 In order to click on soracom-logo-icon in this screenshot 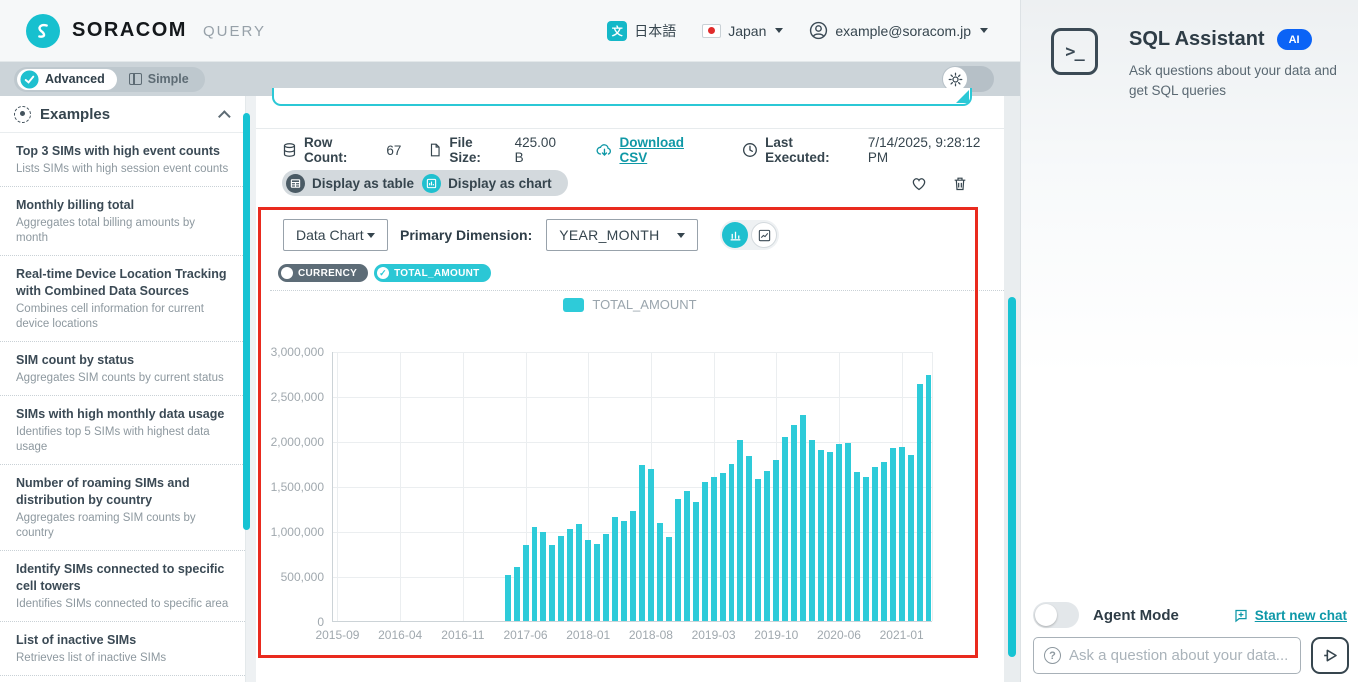, I will do `click(43, 30)`.